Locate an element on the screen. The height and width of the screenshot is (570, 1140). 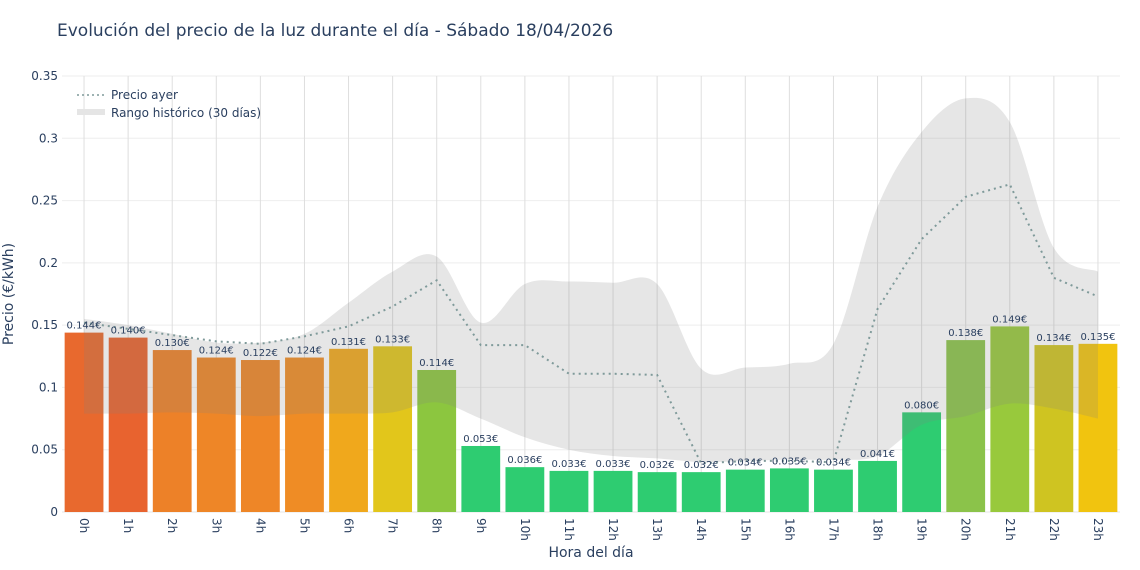
y-tick-label: 0.15 is located at coordinates (44, 325).